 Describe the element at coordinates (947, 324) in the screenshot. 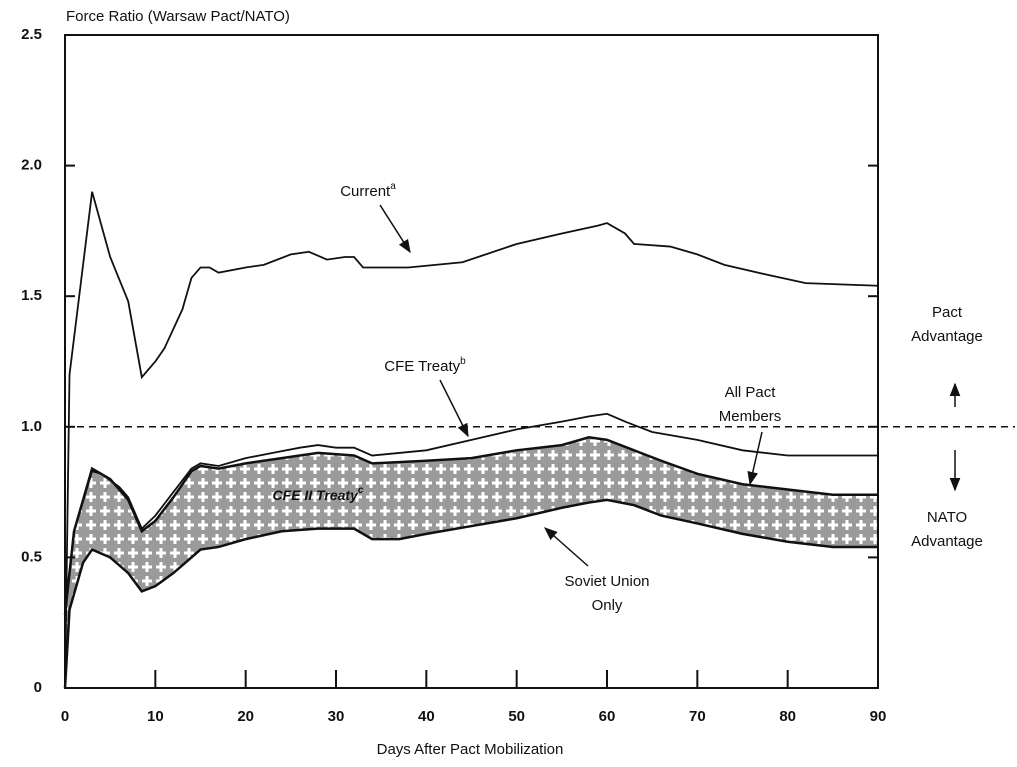

I see `annotation: Pact Advantage` at that location.